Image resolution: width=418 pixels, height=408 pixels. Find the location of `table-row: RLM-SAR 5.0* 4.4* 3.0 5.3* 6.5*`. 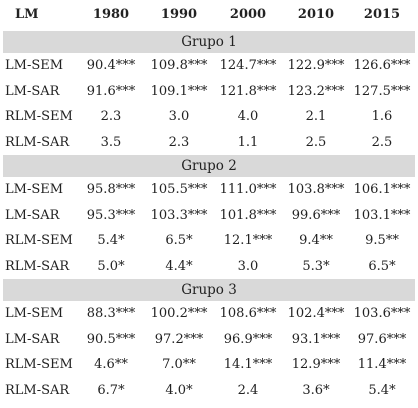

table-row: RLM-SAR 5.0* 4.4* 3.0 5.3* 6.5* is located at coordinates (209, 267).